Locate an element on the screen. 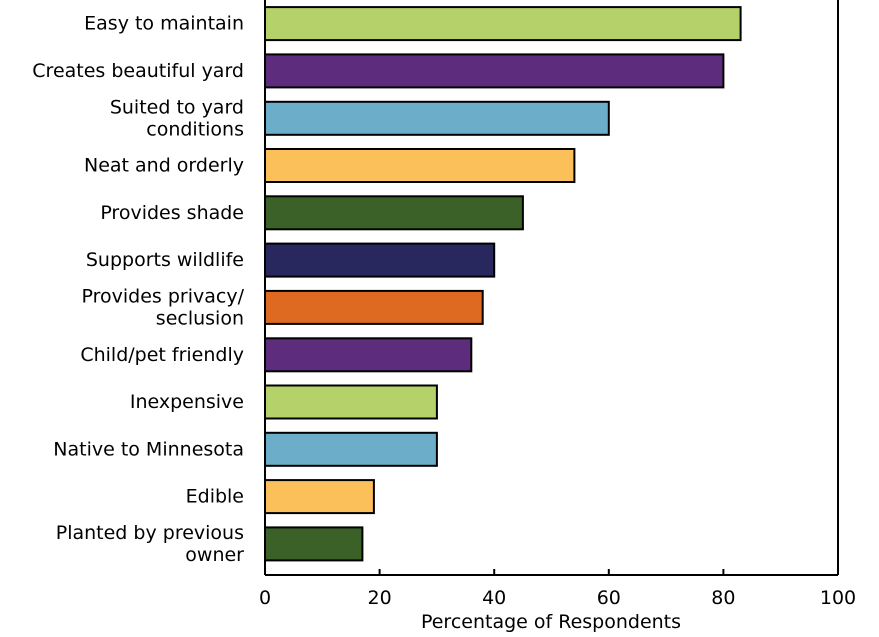  category-label-line: Easy to maintain is located at coordinates (164, 24).